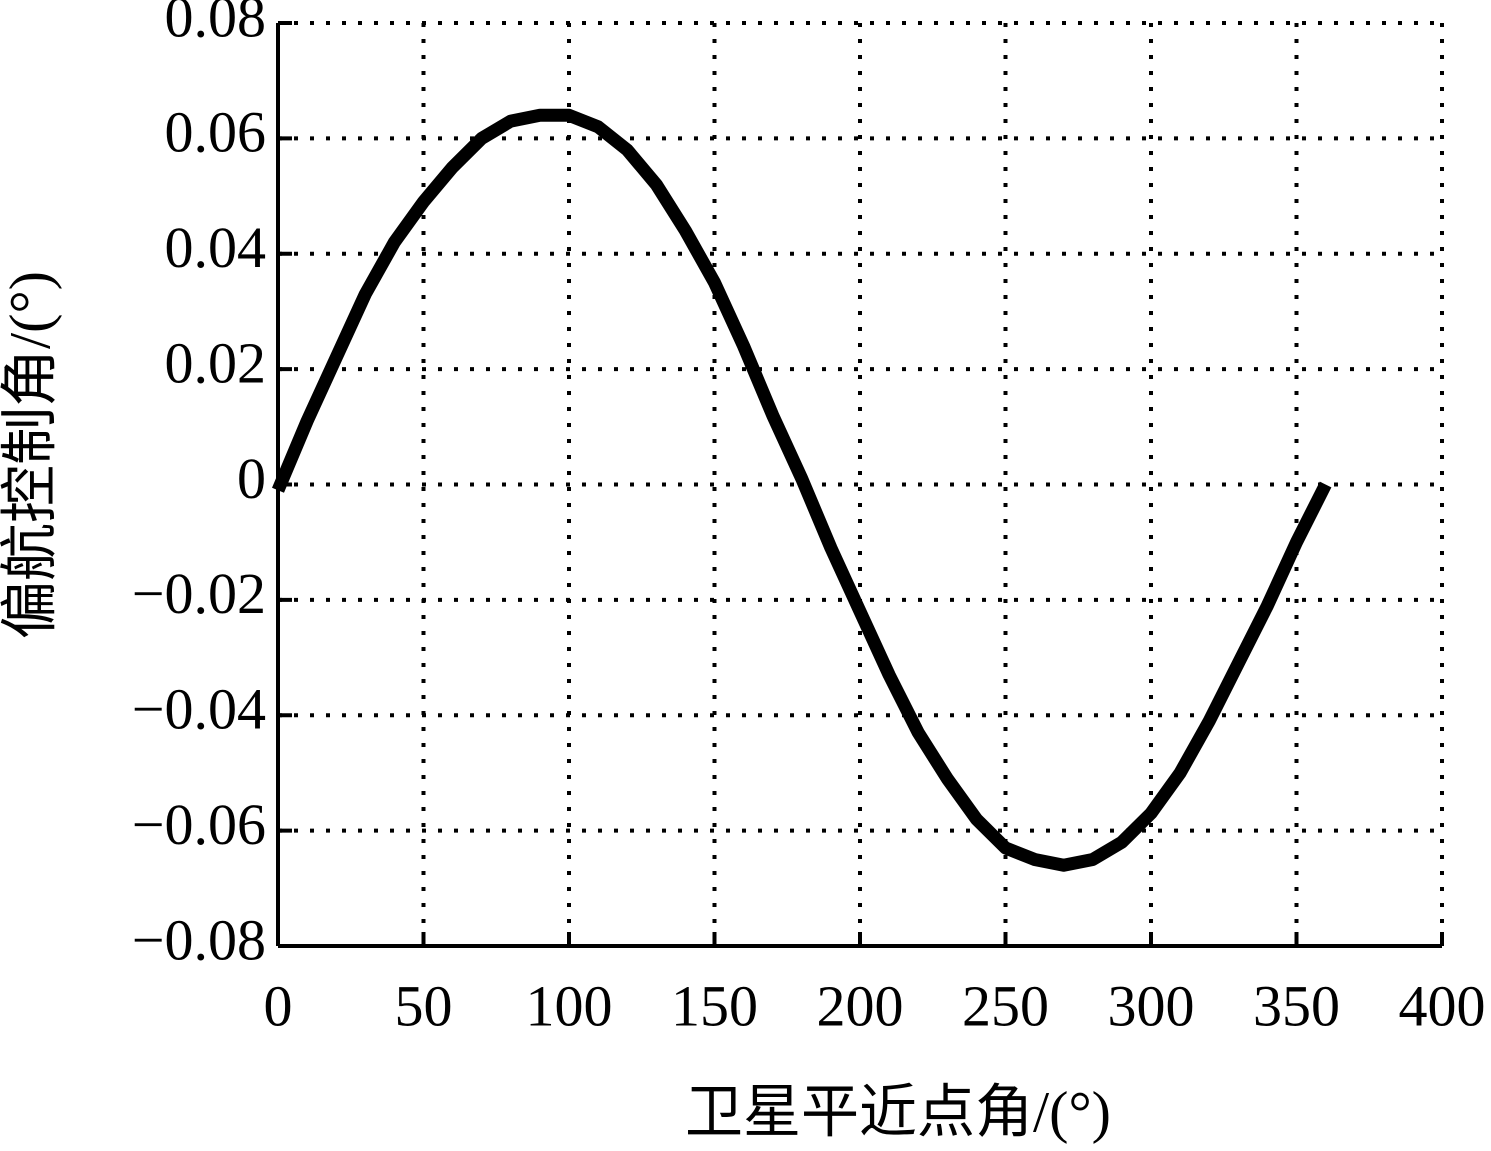 This screenshot has height=1151, width=1491. Describe the element at coordinates (199, 824) in the screenshot. I see `y-tick-label: −0.06` at that location.